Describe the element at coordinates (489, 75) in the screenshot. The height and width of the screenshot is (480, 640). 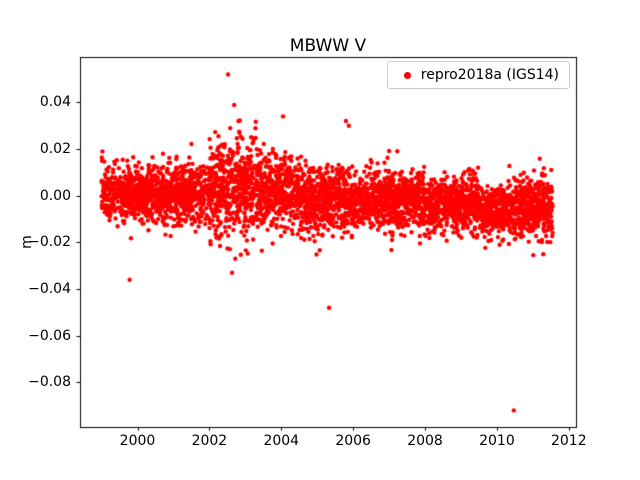
I see `legend-label: repro2018a (IGS14)` at that location.